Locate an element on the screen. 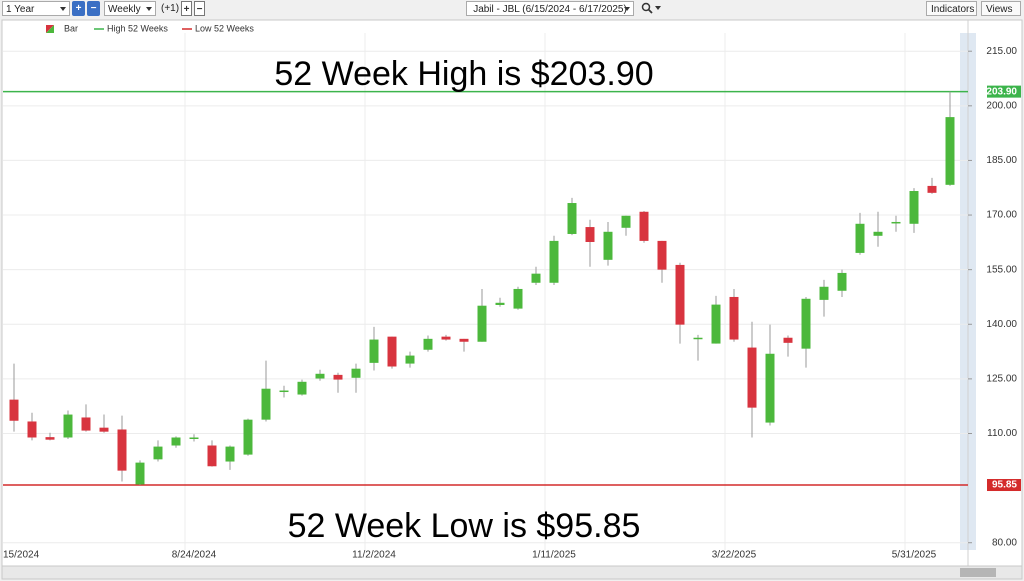 The height and width of the screenshot is (581, 1024). current-bar-highlight is located at coordinates (968, 291).